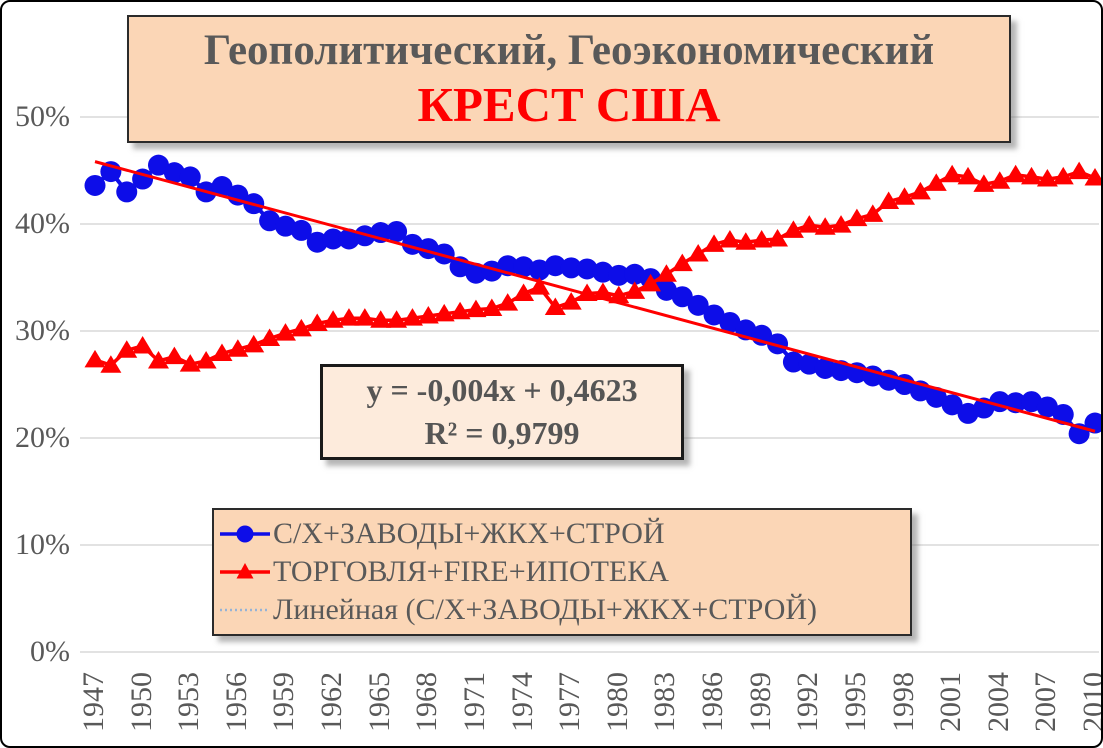 Image resolution: width=1103 pixels, height=748 pixels. What do you see at coordinates (502, 433) in the screenshot?
I see `trendline-r-squared-text: R² = 0,9799` at bounding box center [502, 433].